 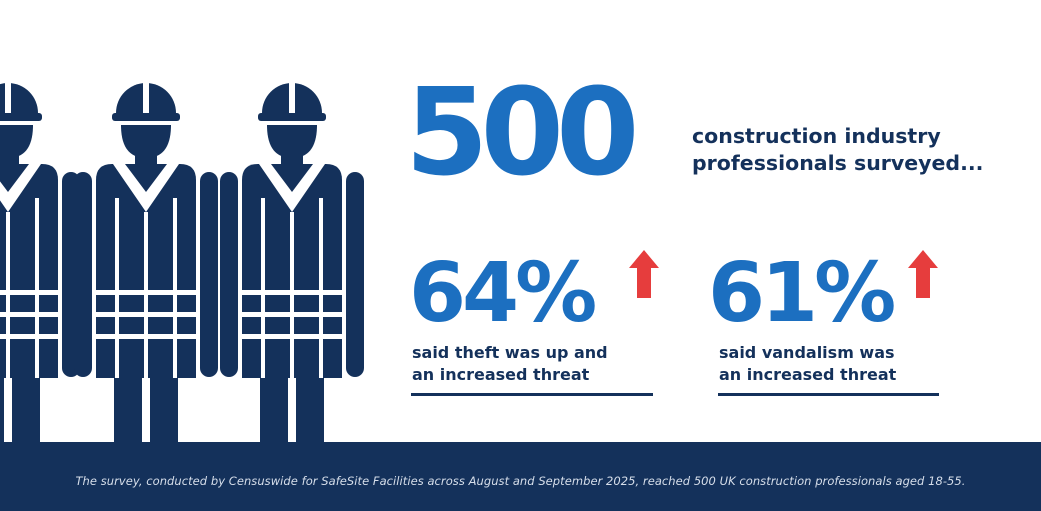 What do you see at coordinates (807, 352) in the screenshot?
I see `vandalism-caption-line1: said vandalism was` at bounding box center [807, 352].